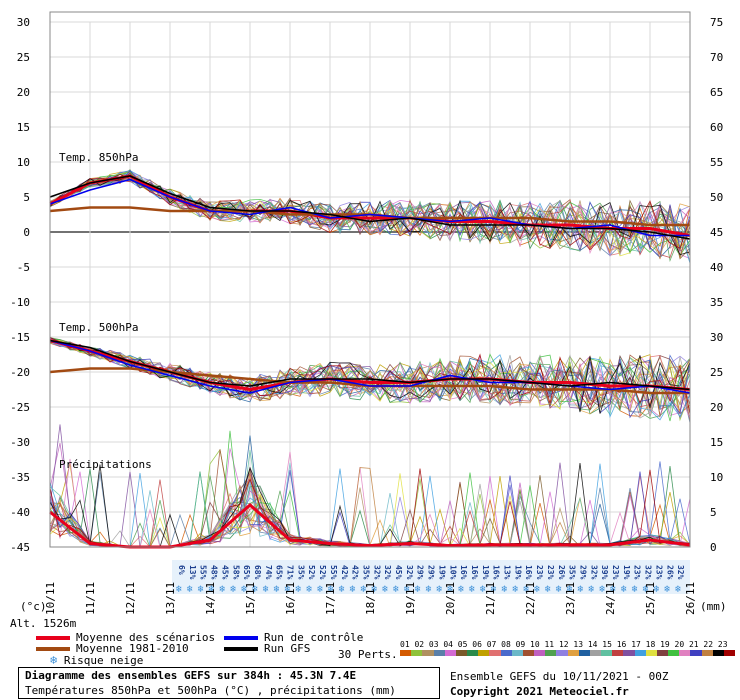 This screenshot has height=700, width=740. Describe the element at coordinates (235, 572) in the screenshot. I see `snow-risk-value: 58%` at that location.